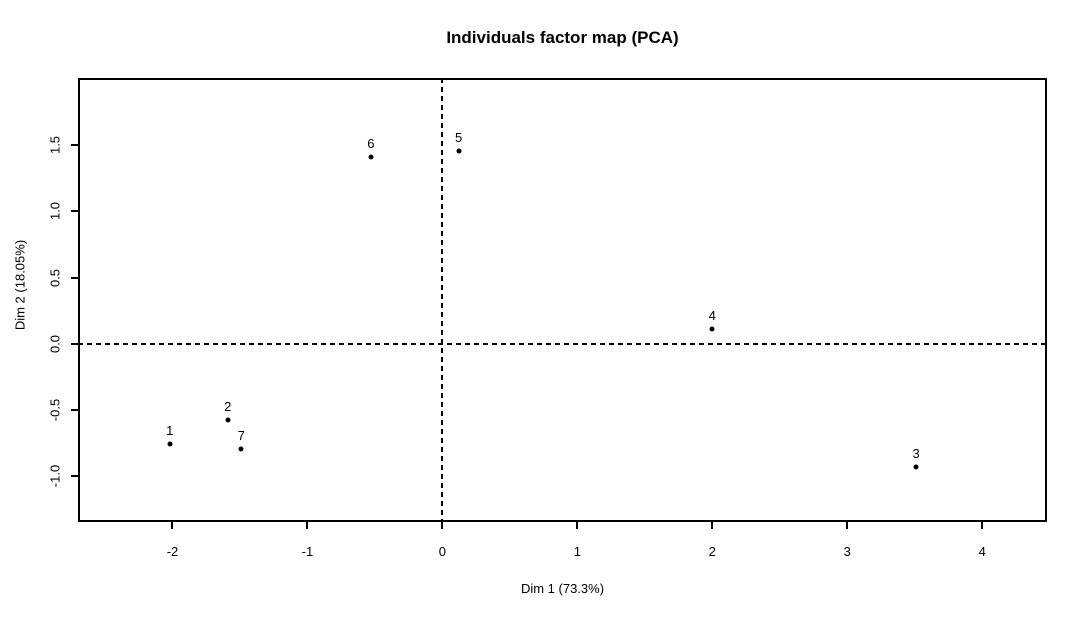  I want to click on y-tick-label: 0.0, so click(55, 343).